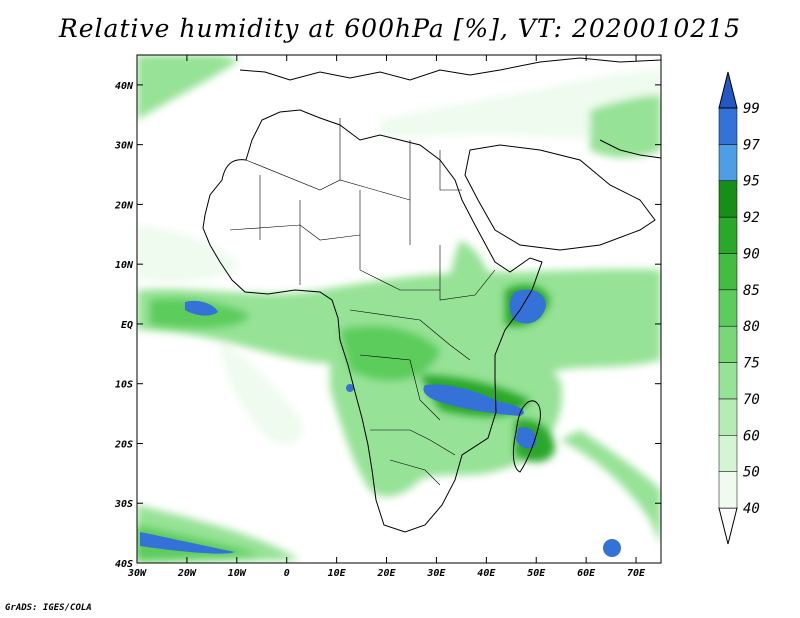 The image size is (800, 618). What do you see at coordinates (124, 385) in the screenshot?
I see `lat-tick-label: 10S` at bounding box center [124, 385].